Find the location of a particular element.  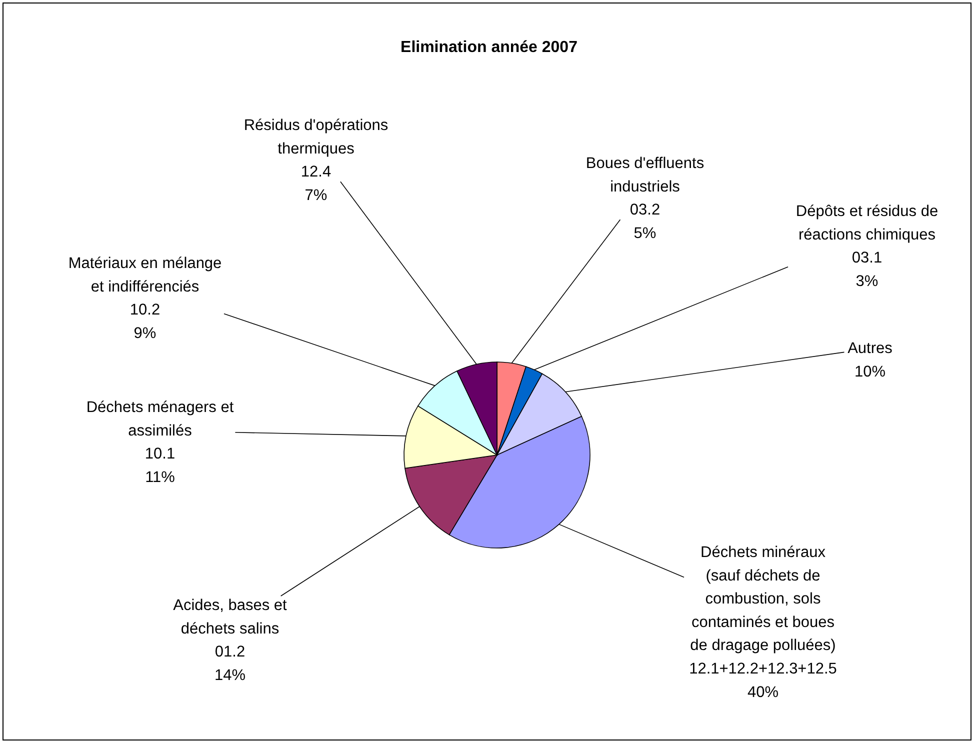

data-label: 5% is located at coordinates (645, 233).